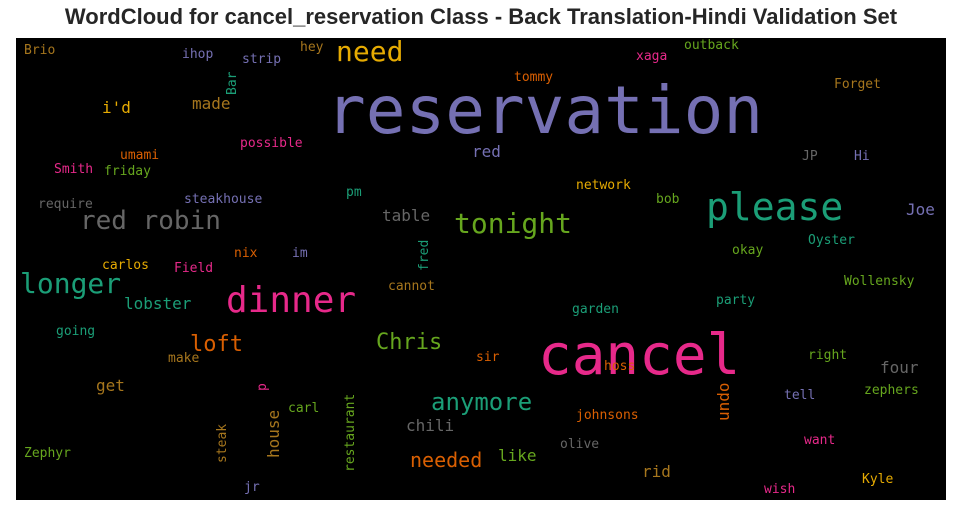  Describe the element at coordinates (899, 368) in the screenshot. I see `word-four: four` at that location.